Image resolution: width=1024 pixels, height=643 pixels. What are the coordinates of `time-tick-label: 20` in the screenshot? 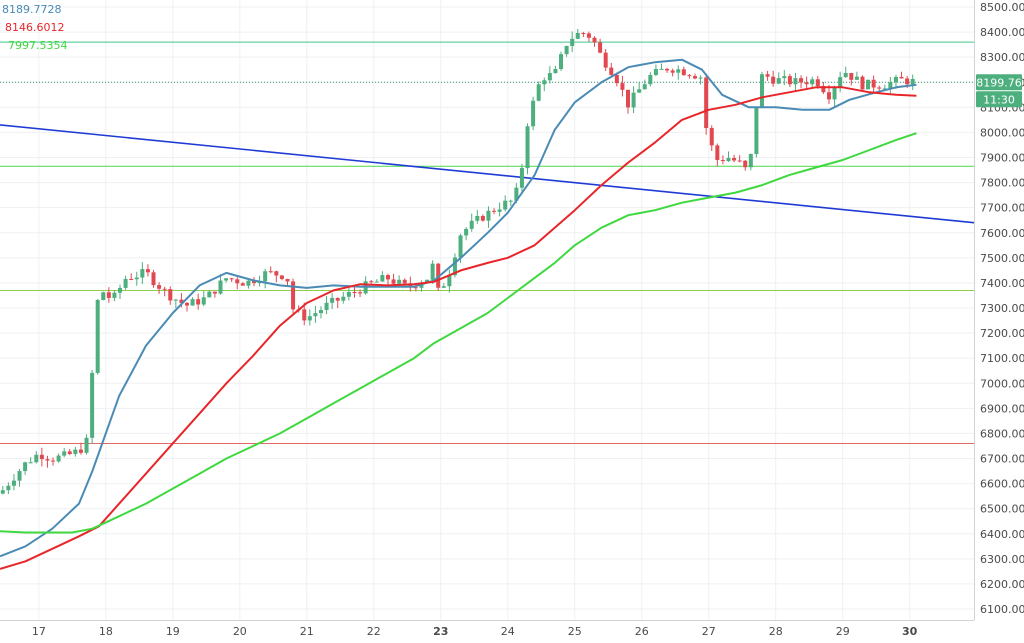 It's located at (240, 631).